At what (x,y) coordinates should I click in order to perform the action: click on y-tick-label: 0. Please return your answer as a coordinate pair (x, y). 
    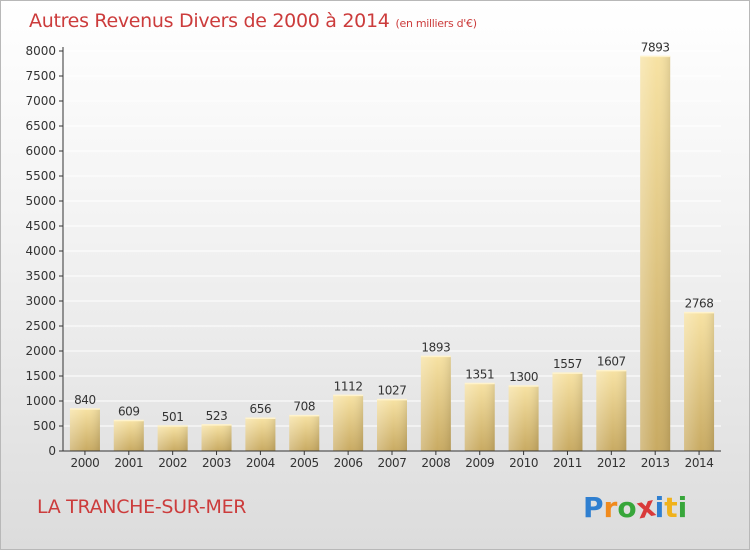
    Looking at the image, I should click on (52, 451).